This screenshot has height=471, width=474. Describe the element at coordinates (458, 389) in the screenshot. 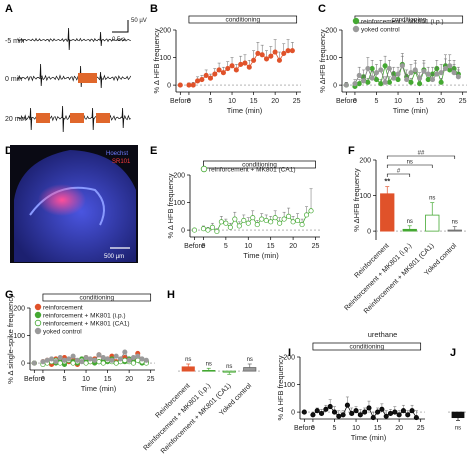

I see `panel-j: Jns` at that location.